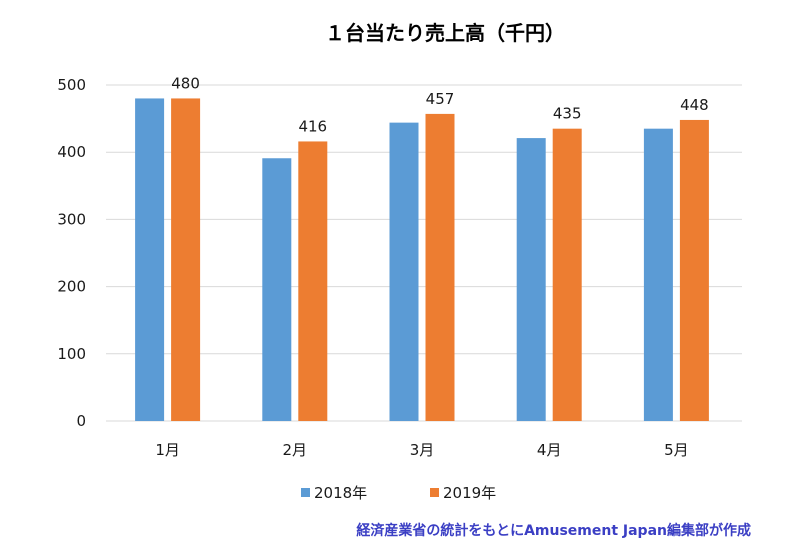  What do you see at coordinates (549, 450) in the screenshot?
I see `x-tick-label: 4月` at bounding box center [549, 450].